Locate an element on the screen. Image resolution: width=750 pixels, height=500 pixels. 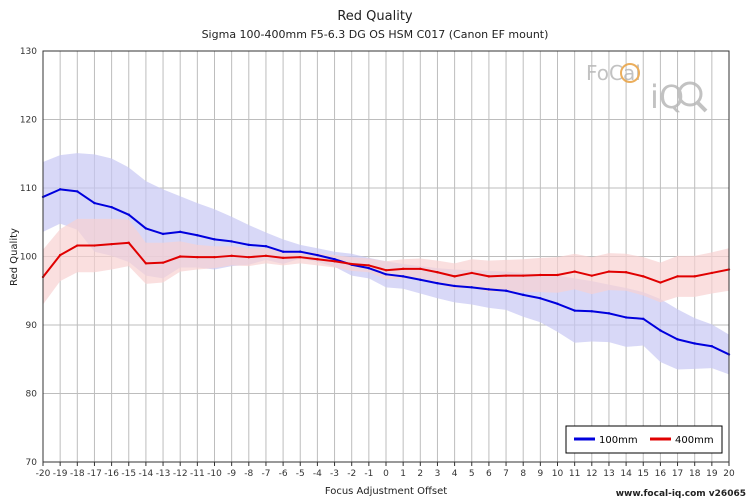
x-tick-label: 8 is located at coordinates (523, 474).